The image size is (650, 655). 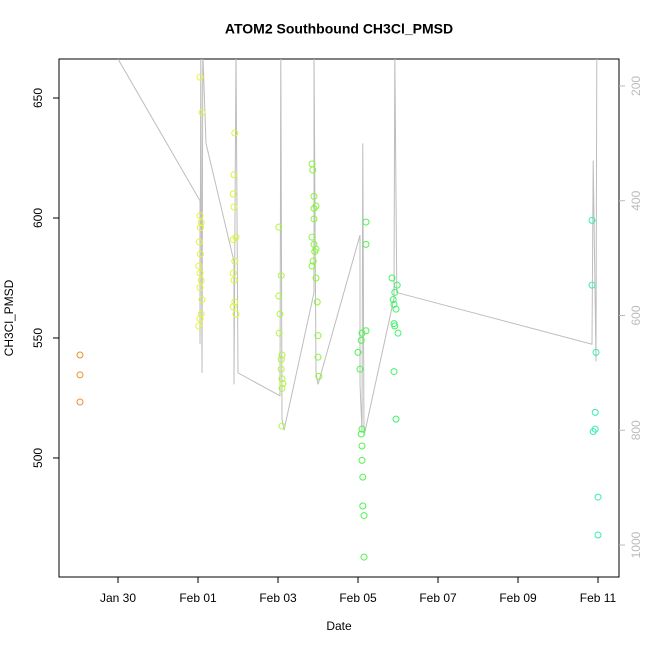 I want to click on y2-tick-label: 200, so click(x=636, y=86).